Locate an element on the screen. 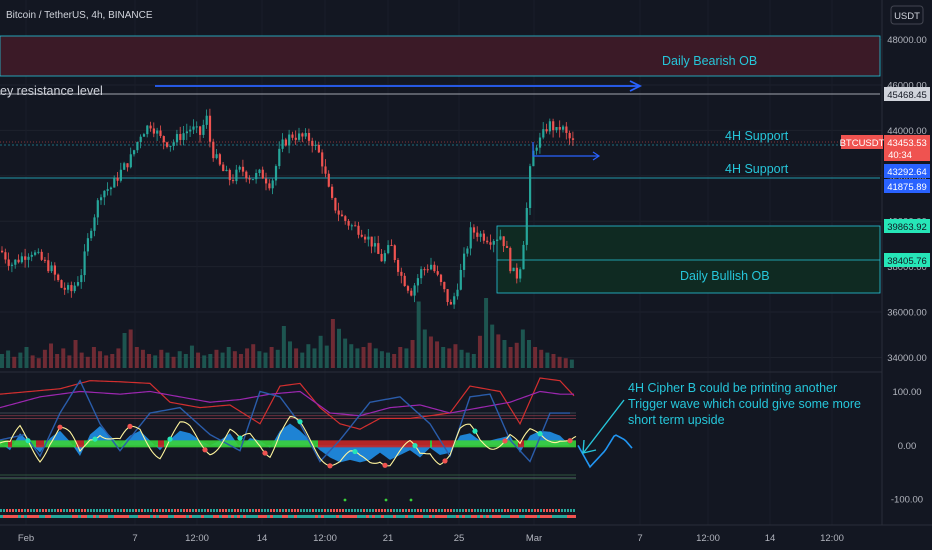  currency-badge: USDT is located at coordinates (907, 15).